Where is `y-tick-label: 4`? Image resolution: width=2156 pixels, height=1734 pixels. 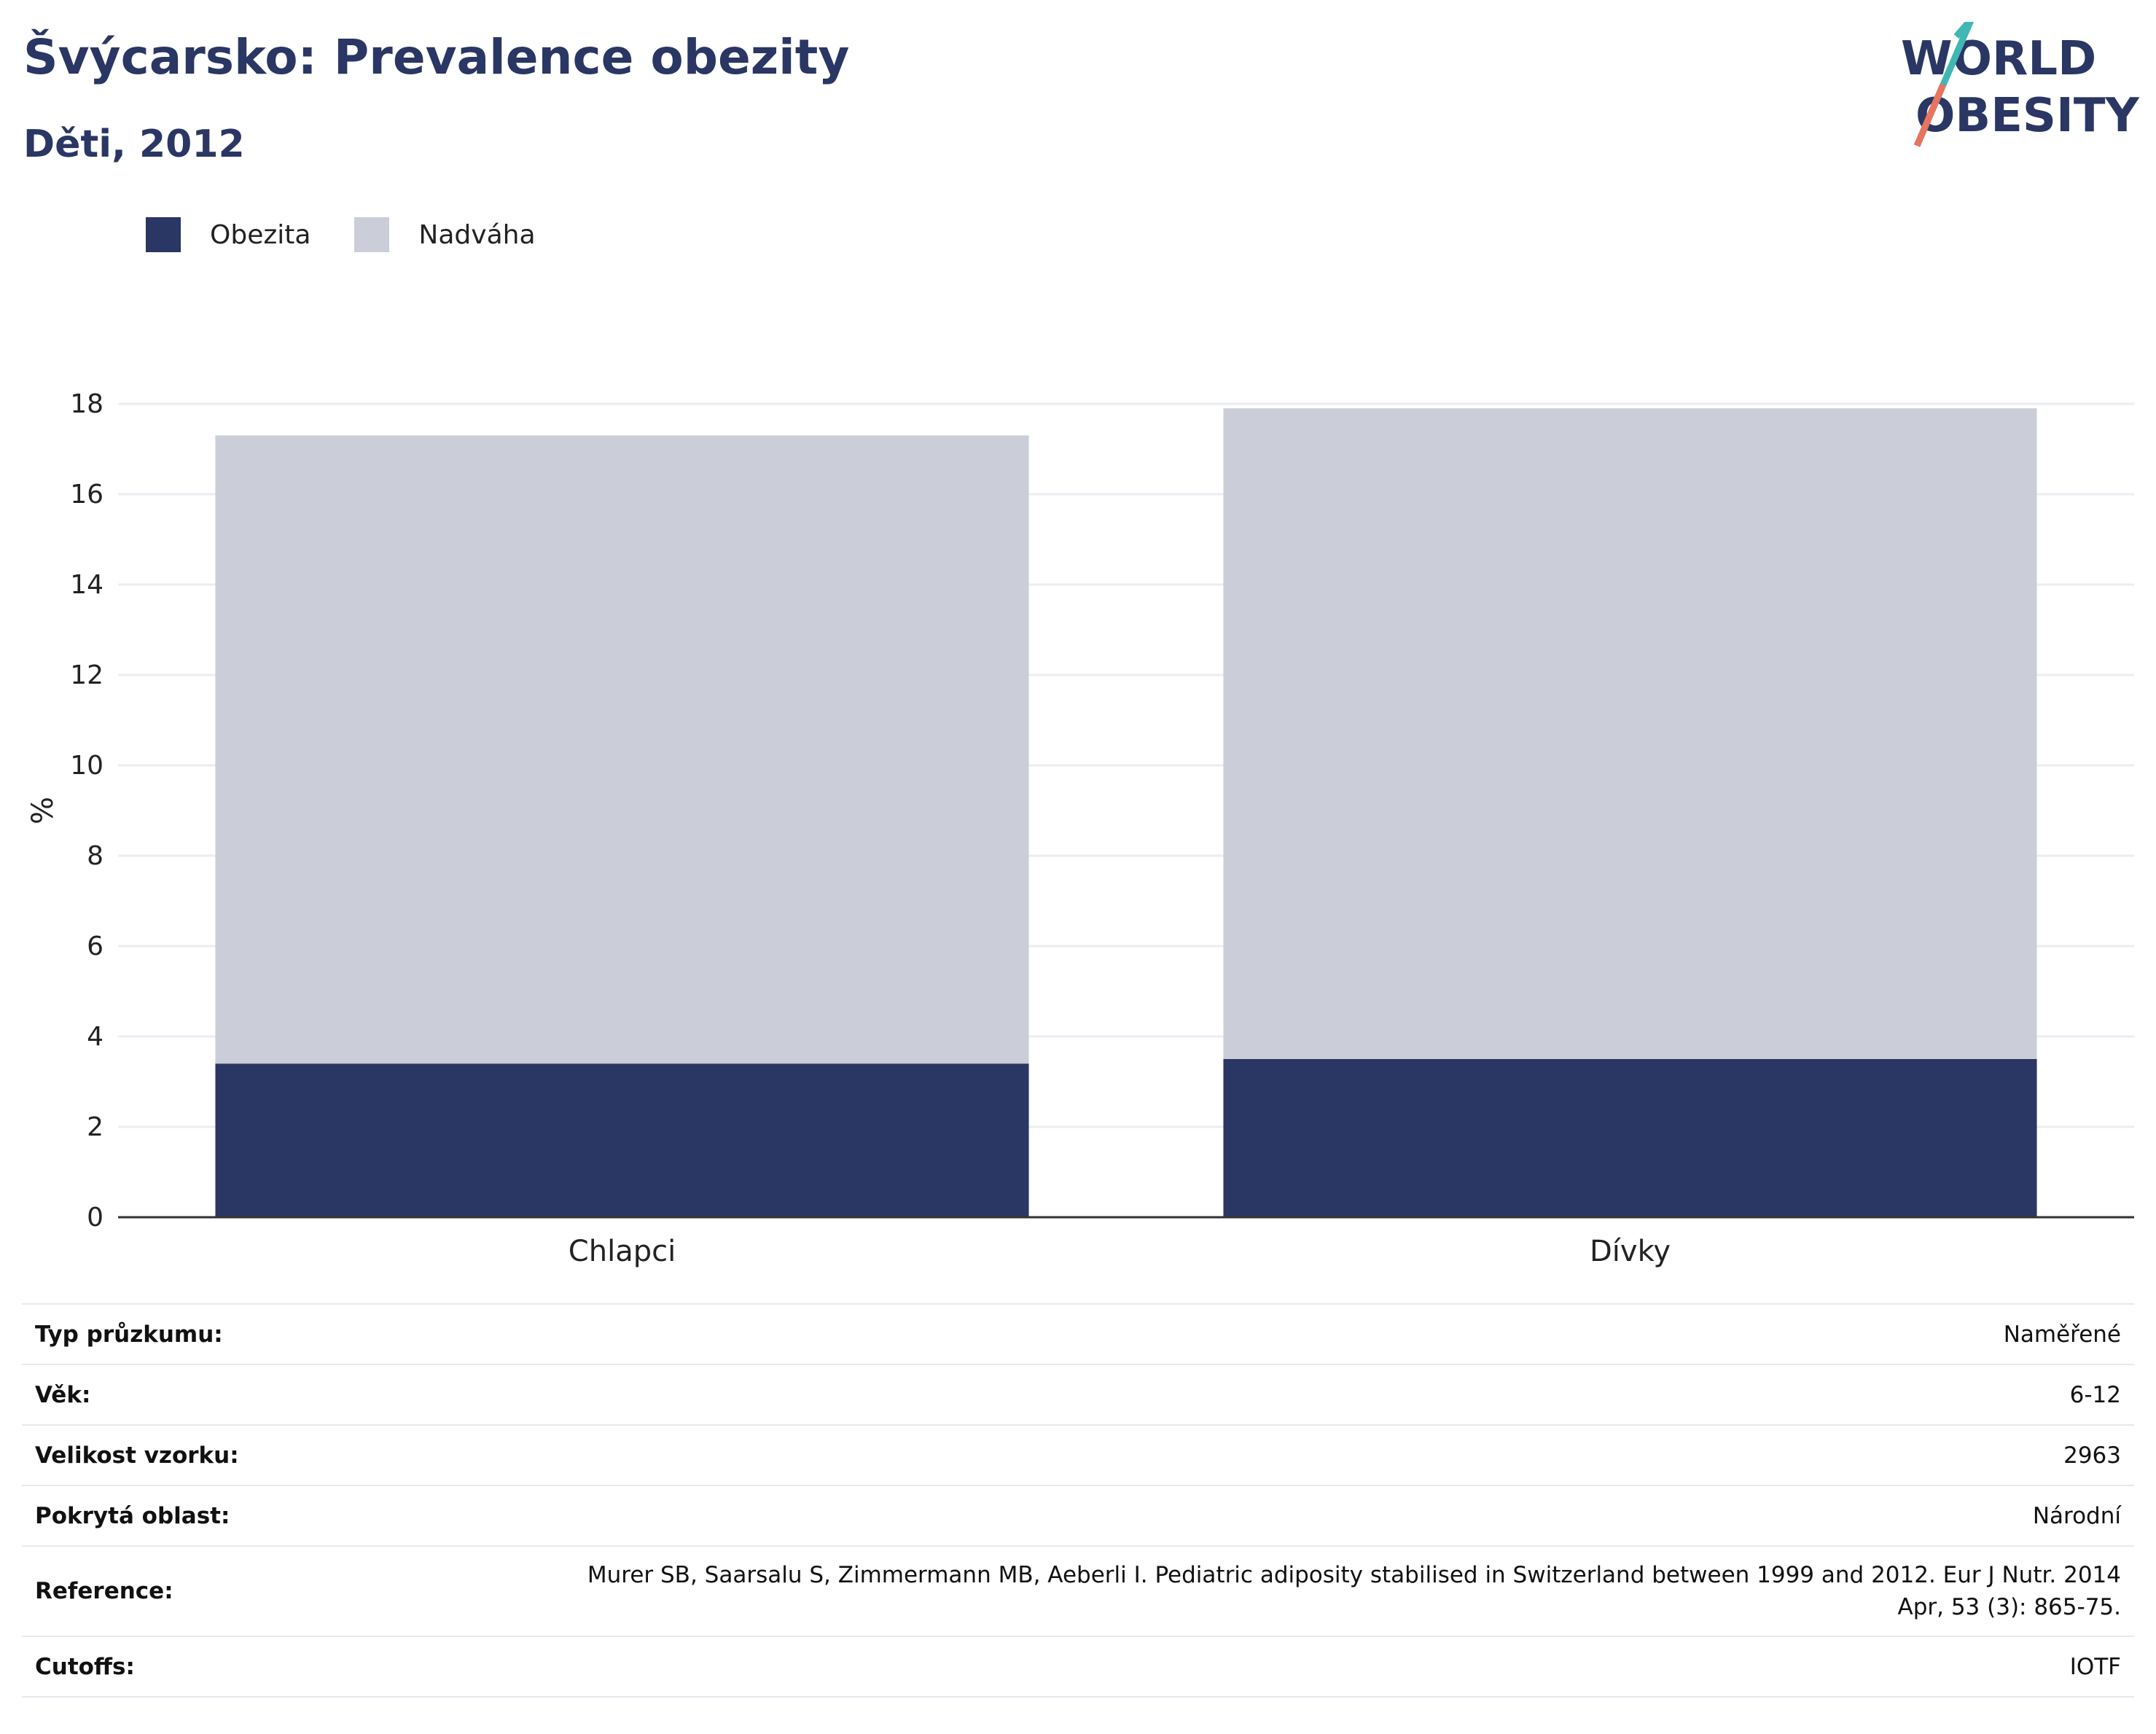 y-tick-label: 4 is located at coordinates (95, 1037).